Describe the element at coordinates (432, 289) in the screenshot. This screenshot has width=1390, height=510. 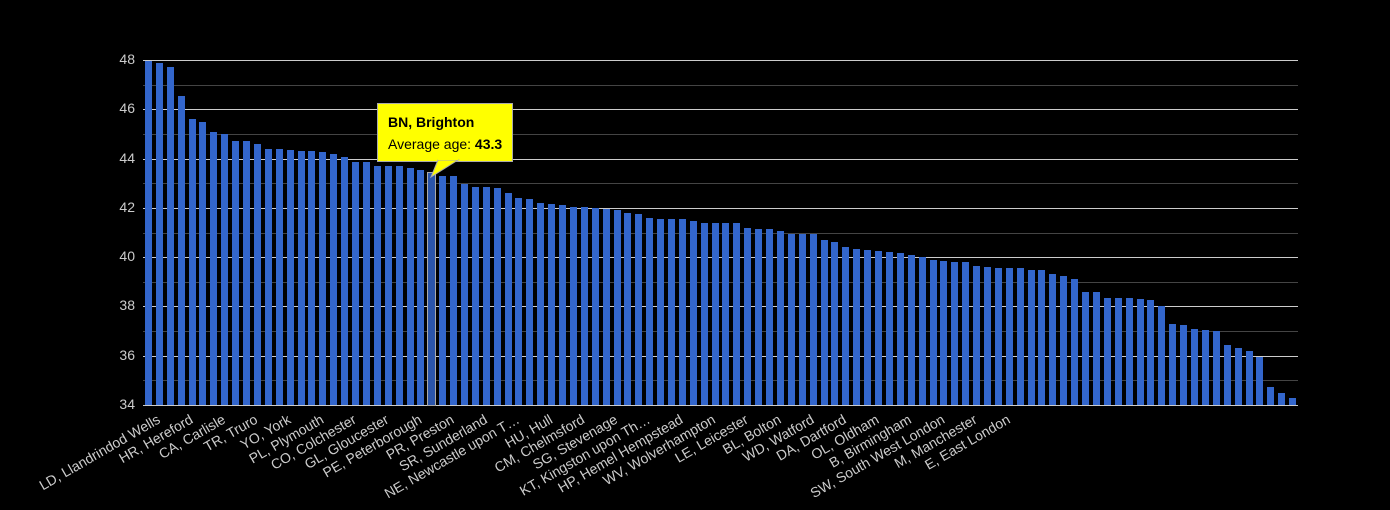
I see `bar-highlighted` at that location.